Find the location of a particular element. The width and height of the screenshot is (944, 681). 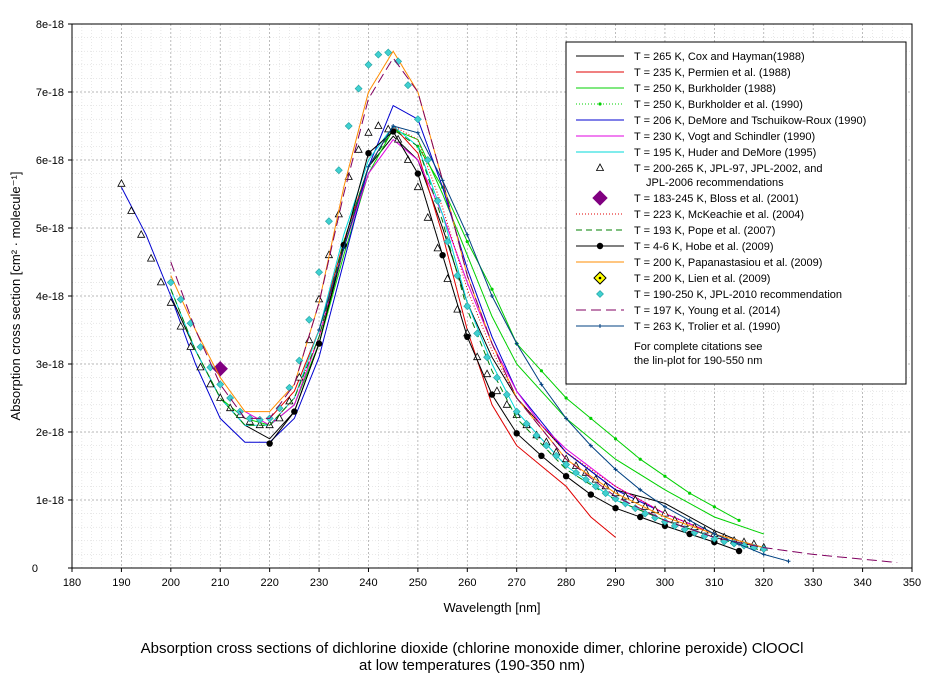

legend-item: T = 197 K, Young et al. (2014) is located at coordinates (678, 311).